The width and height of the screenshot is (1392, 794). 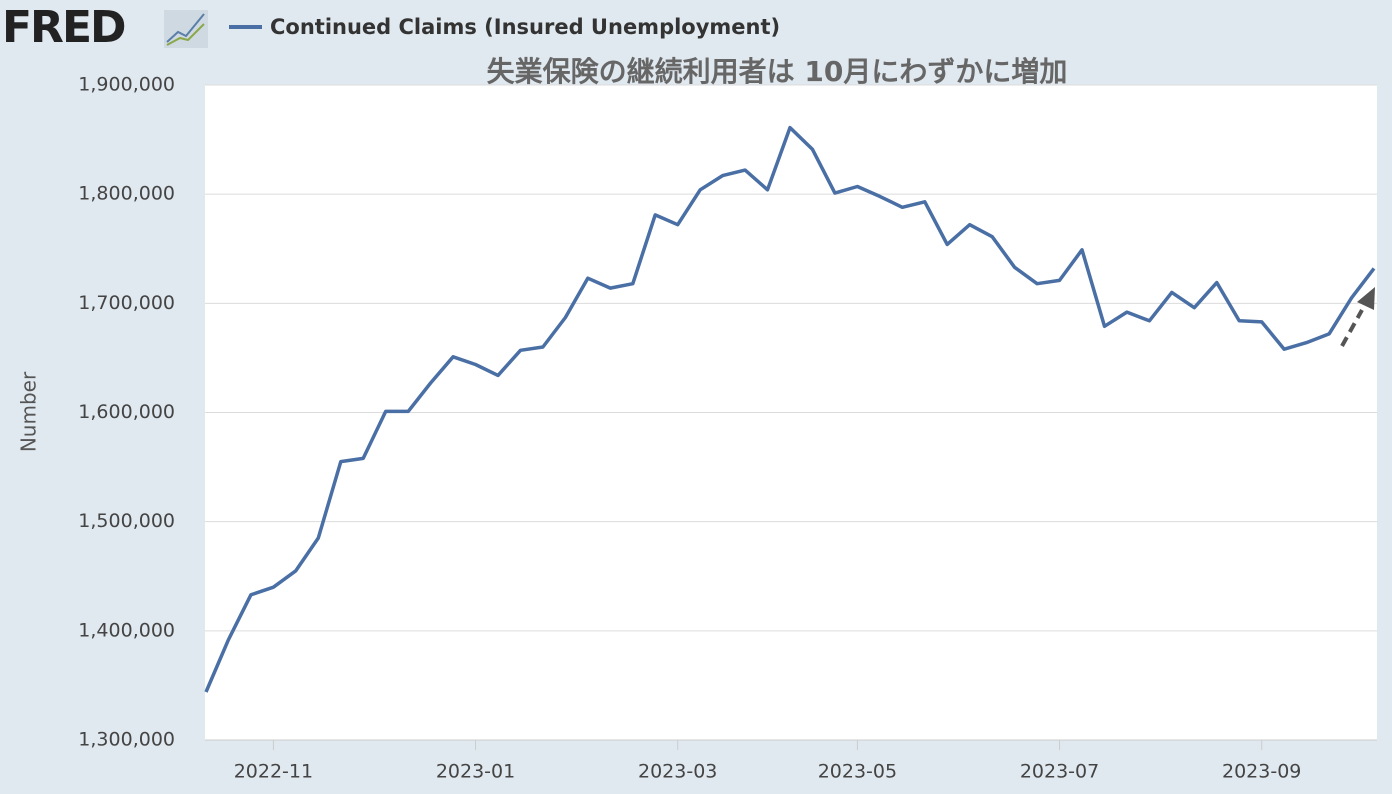 What do you see at coordinates (63, 27) in the screenshot?
I see `logo: FRED` at bounding box center [63, 27].